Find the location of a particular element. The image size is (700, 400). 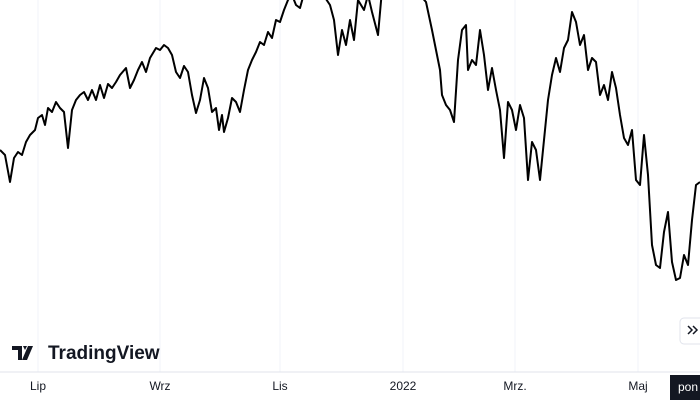

x-tick-label: Lip is located at coordinates (38, 386).